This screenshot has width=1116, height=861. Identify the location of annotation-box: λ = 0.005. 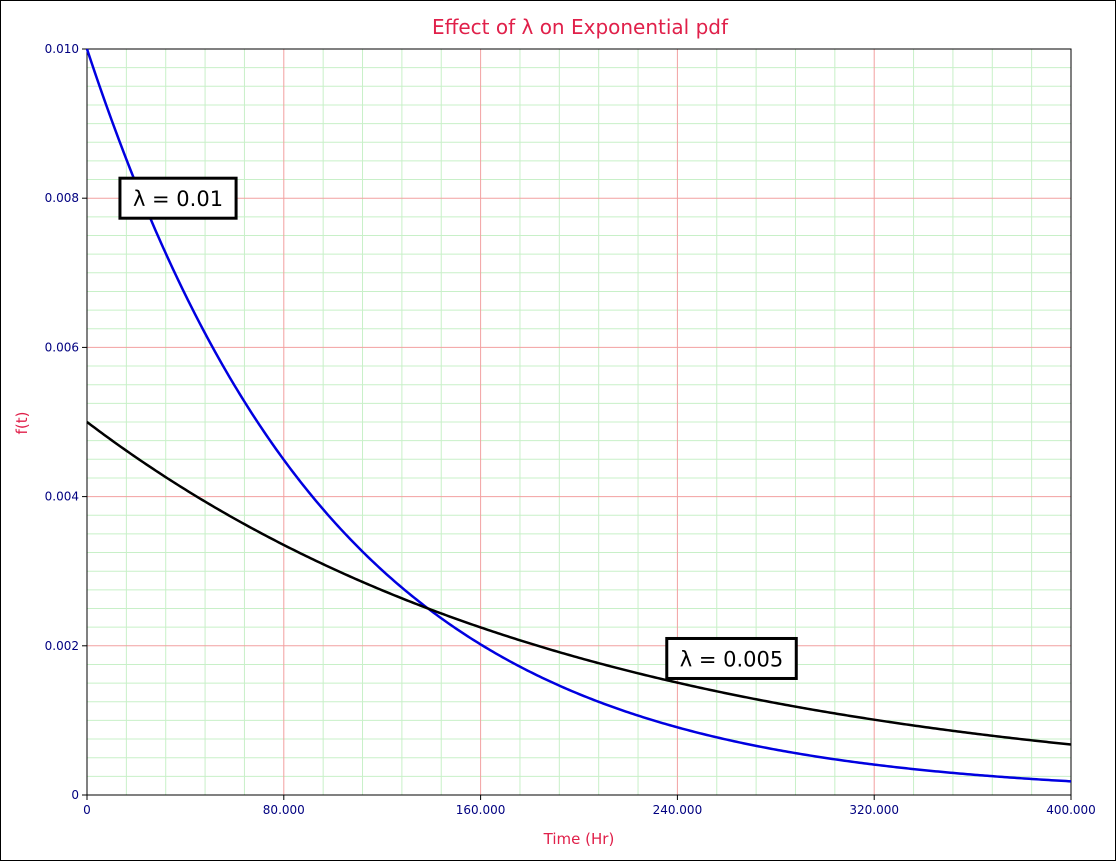
(731, 658).